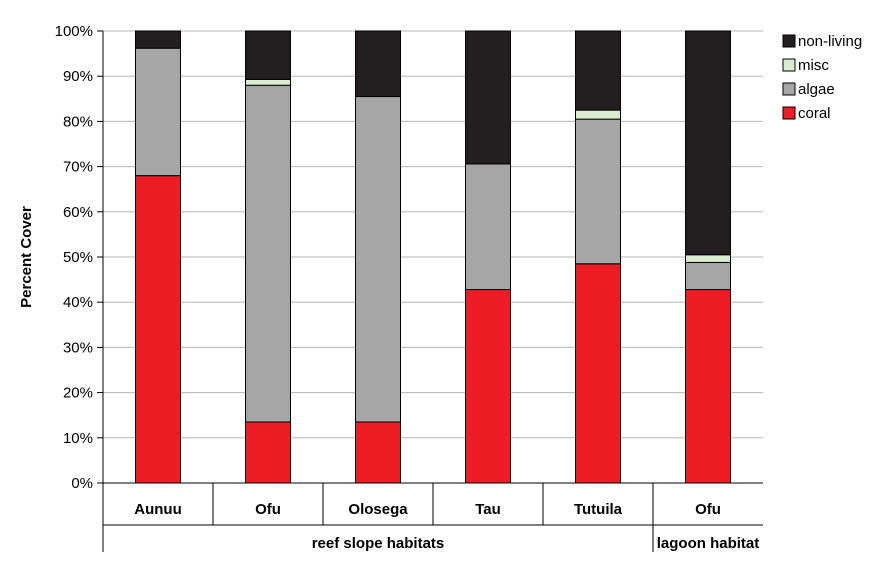 This screenshot has width=877, height=561. Describe the element at coordinates (378, 543) in the screenshot. I see `group-label: reef slope habitats` at that location.